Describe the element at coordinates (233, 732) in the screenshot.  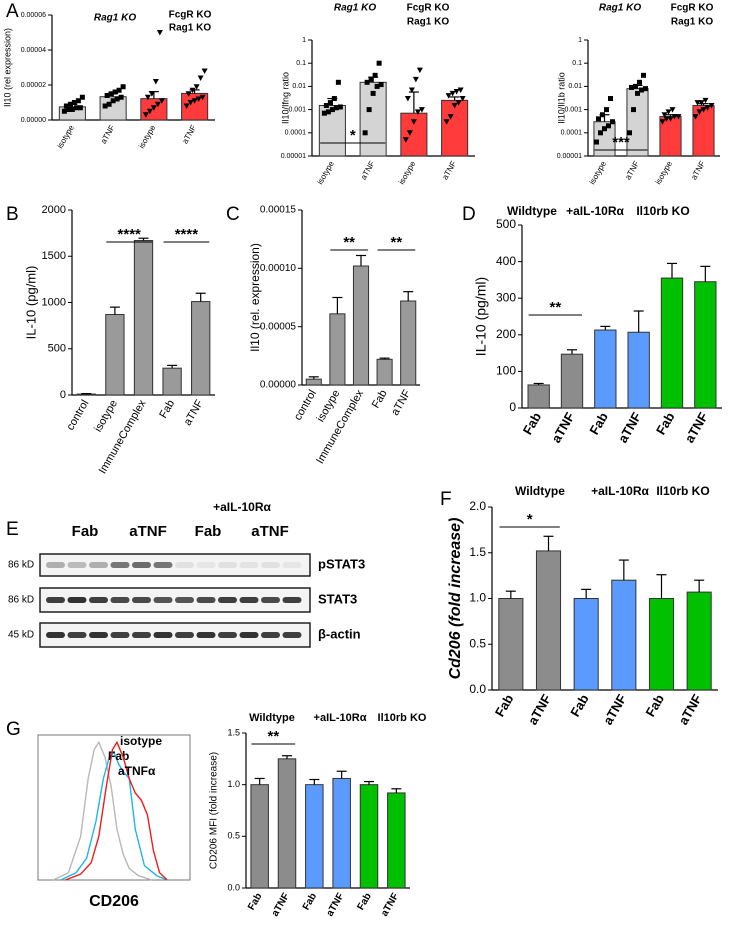
I see `y-tick-label: 1.5` at that location.